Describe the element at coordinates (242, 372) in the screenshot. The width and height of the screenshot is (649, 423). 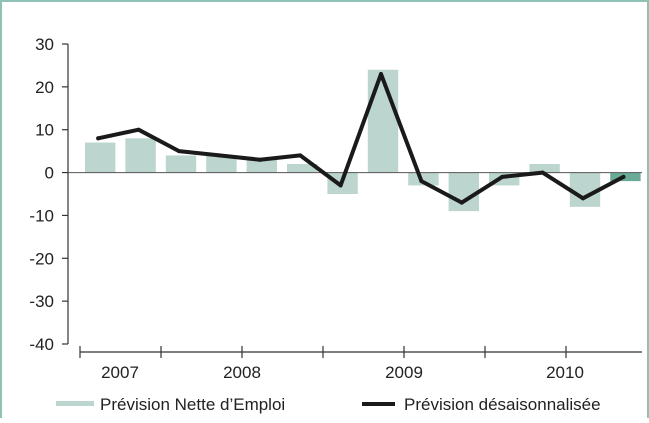
I see `x-year-label: 2008` at that location.